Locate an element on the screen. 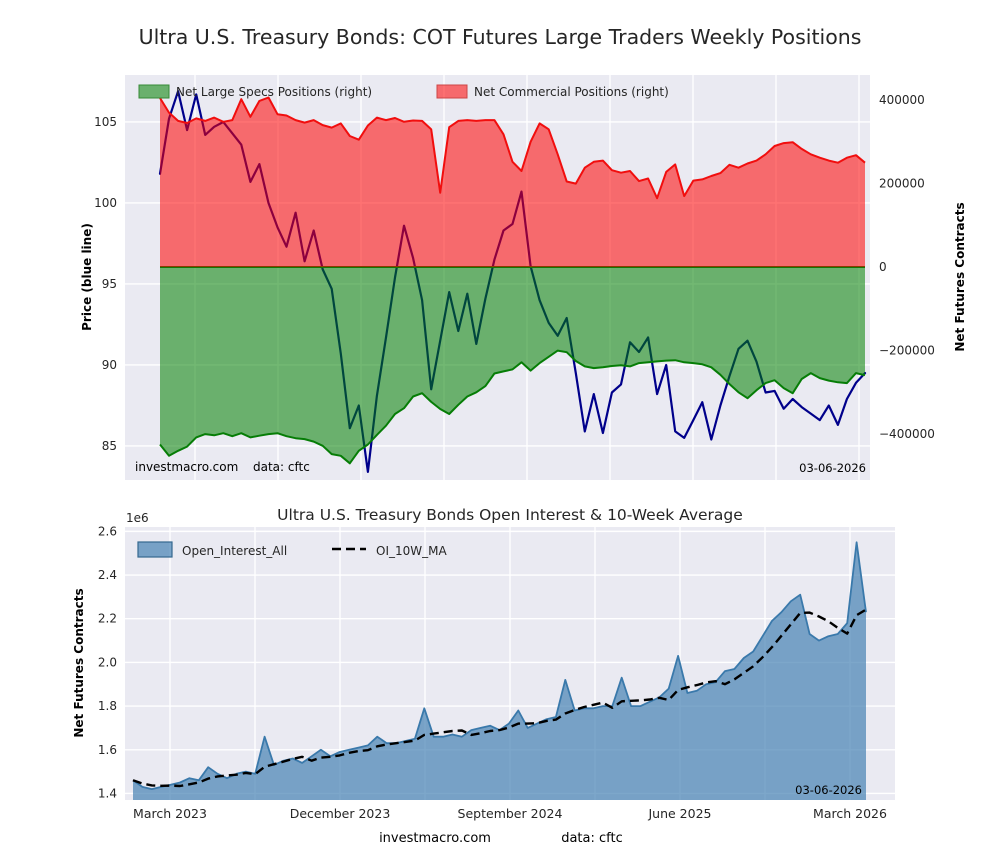 Image resolution: width=1000 pixels, height=860 pixels. right-ytick-label: −400000 is located at coordinates (907, 434).